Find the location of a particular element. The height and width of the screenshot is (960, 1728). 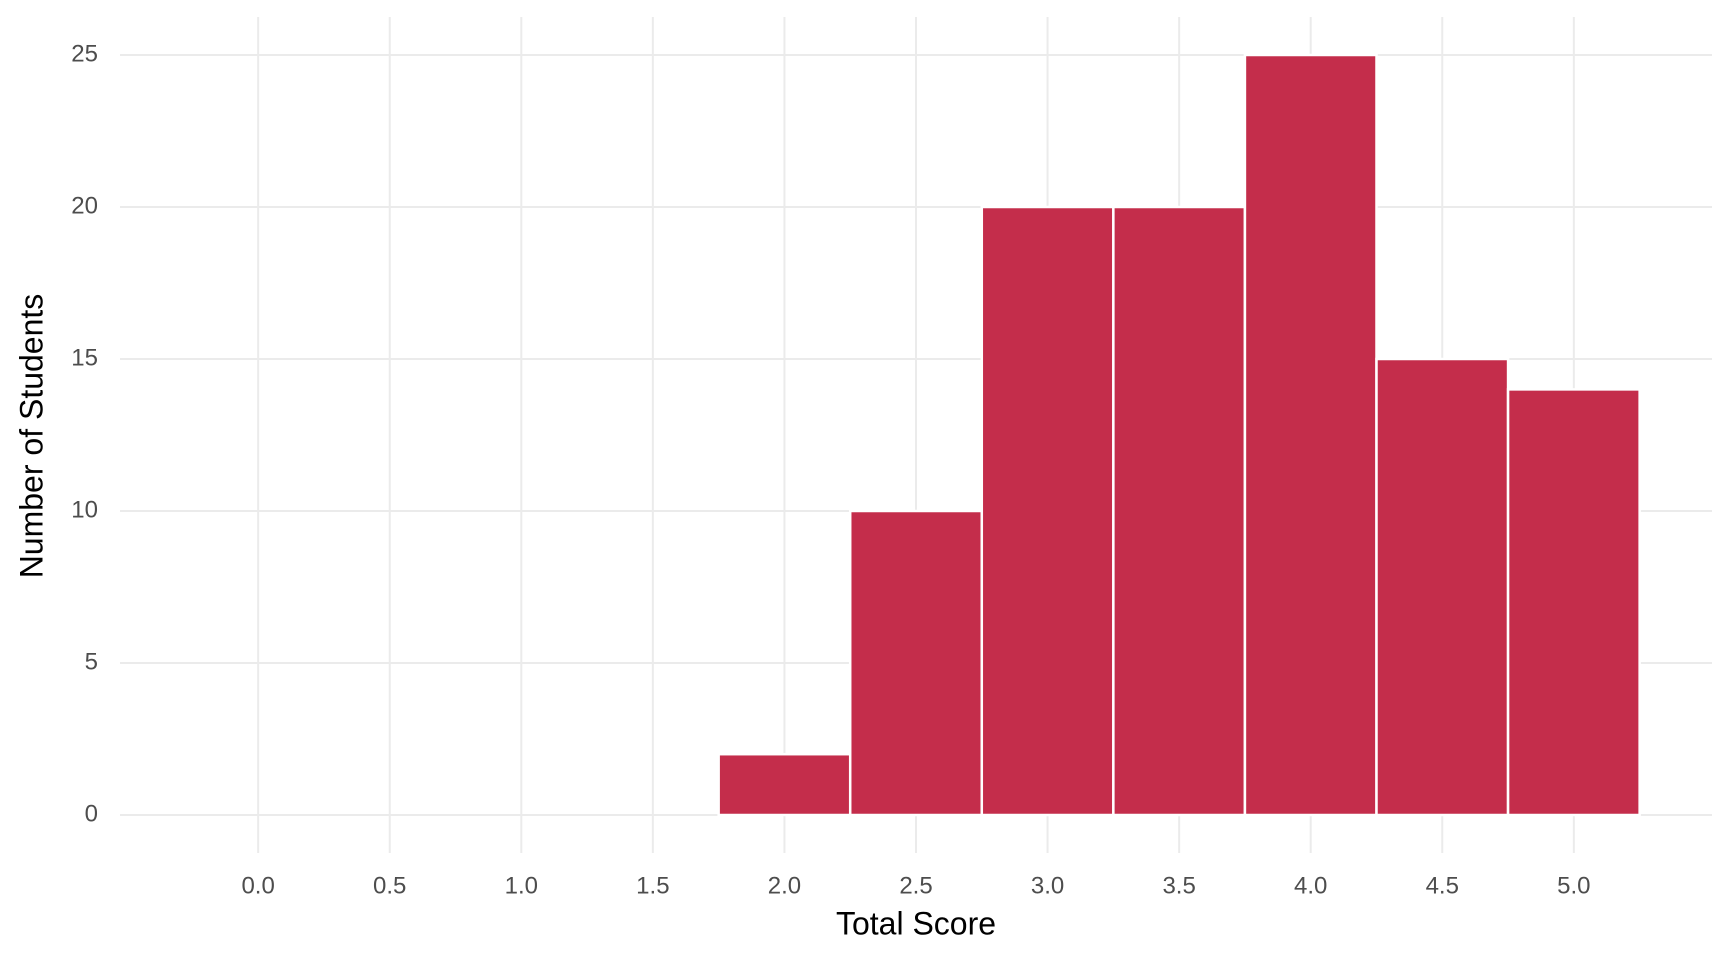

x-tick-label: 4.0 is located at coordinates (1310, 885).